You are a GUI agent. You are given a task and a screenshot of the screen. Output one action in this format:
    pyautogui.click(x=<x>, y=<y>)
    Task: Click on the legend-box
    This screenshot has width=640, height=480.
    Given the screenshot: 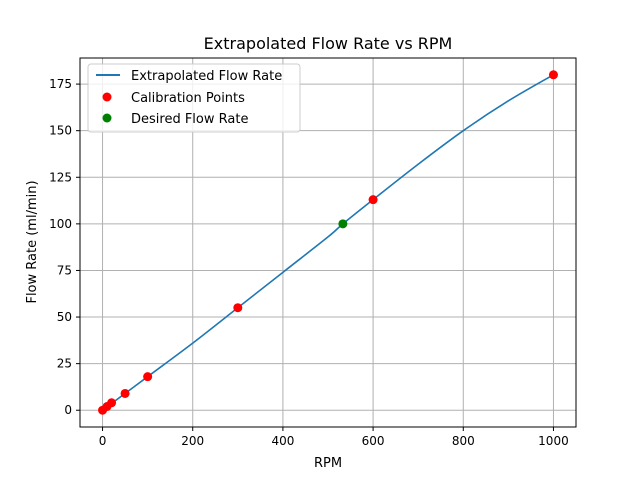 What is the action you would take?
    pyautogui.click(x=194, y=98)
    